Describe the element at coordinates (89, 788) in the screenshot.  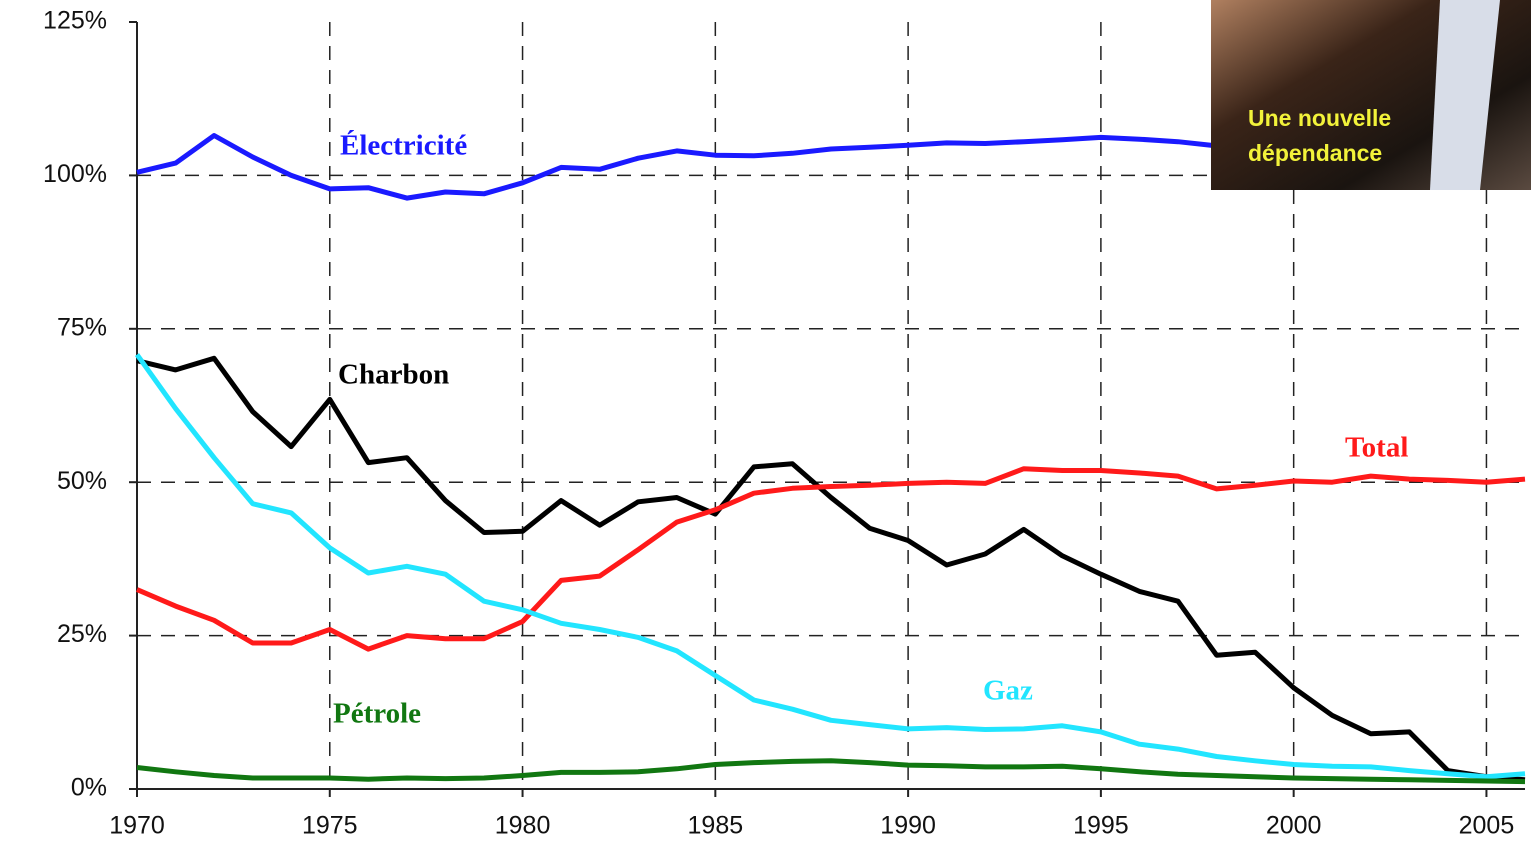
I see `y-tick-label: 0%` at that location.